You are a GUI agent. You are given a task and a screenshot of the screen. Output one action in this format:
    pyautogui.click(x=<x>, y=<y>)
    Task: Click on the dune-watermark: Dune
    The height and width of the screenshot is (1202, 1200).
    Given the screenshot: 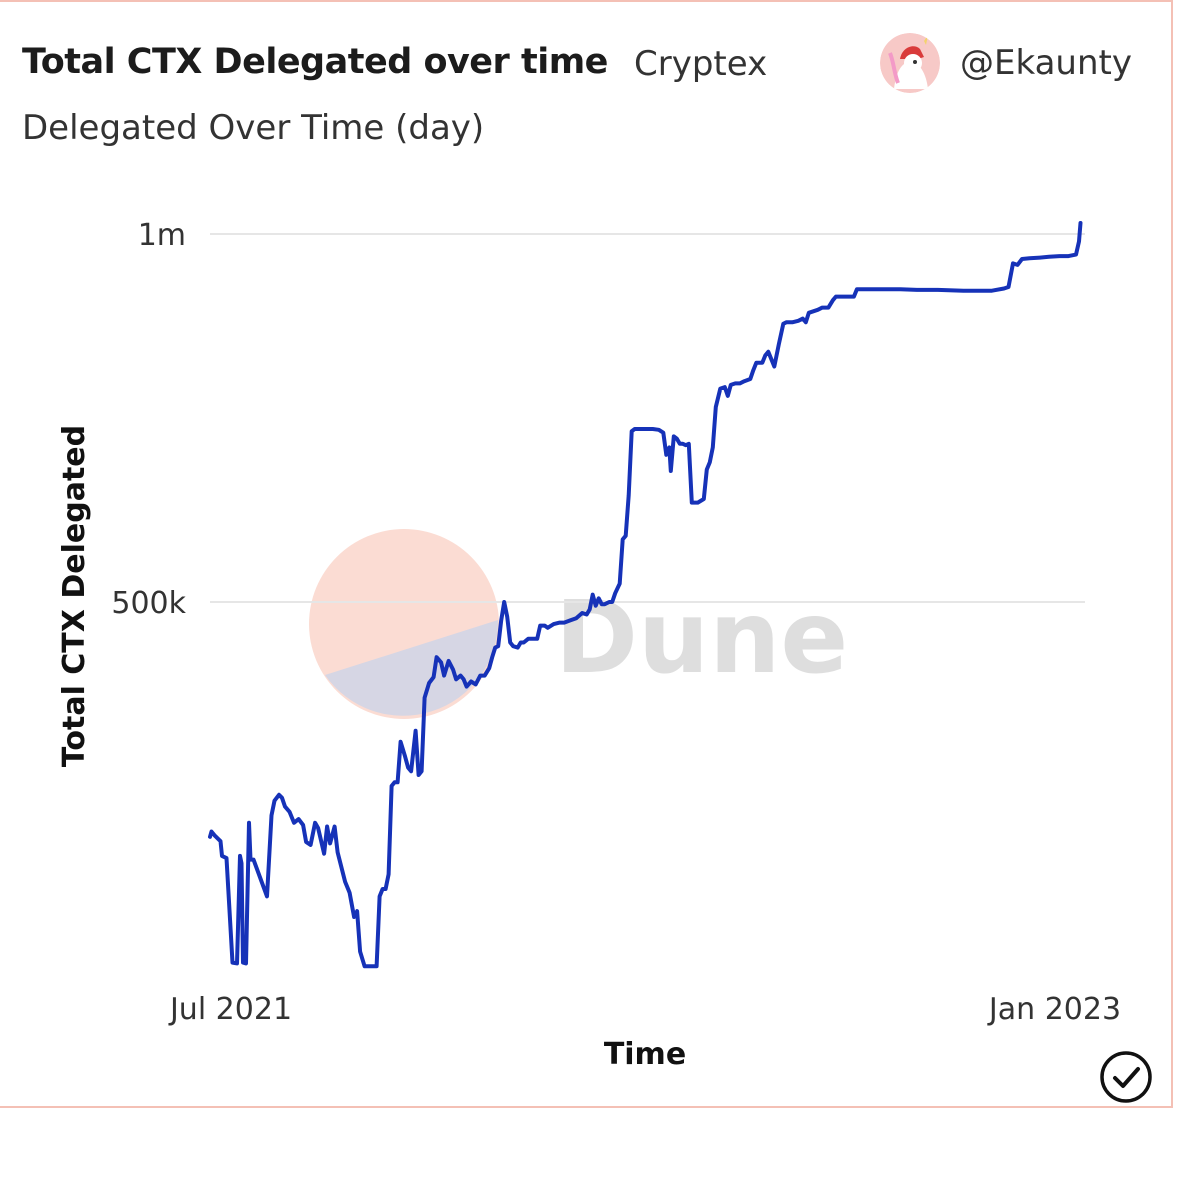 What is the action you would take?
    pyautogui.click(x=578, y=624)
    